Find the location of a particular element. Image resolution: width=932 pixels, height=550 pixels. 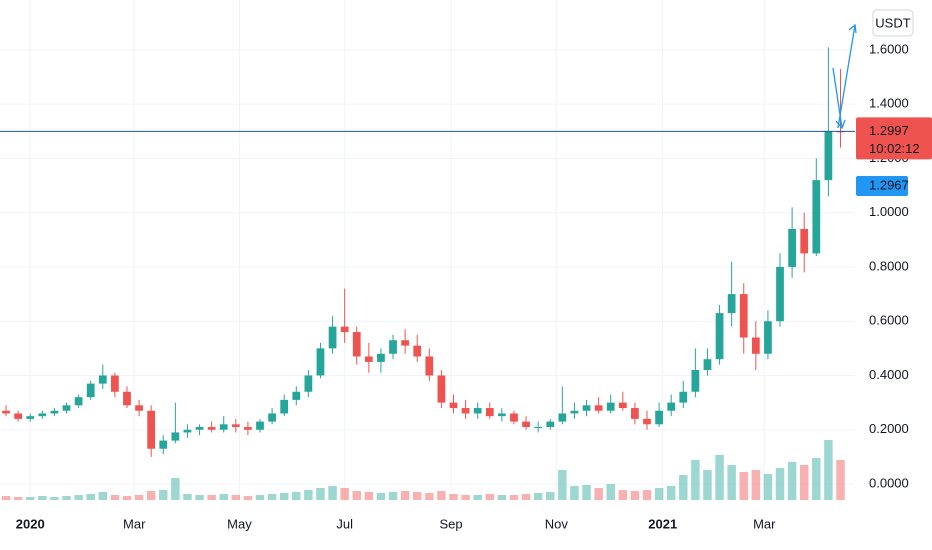

x-tick-label: 2021 is located at coordinates (662, 523).